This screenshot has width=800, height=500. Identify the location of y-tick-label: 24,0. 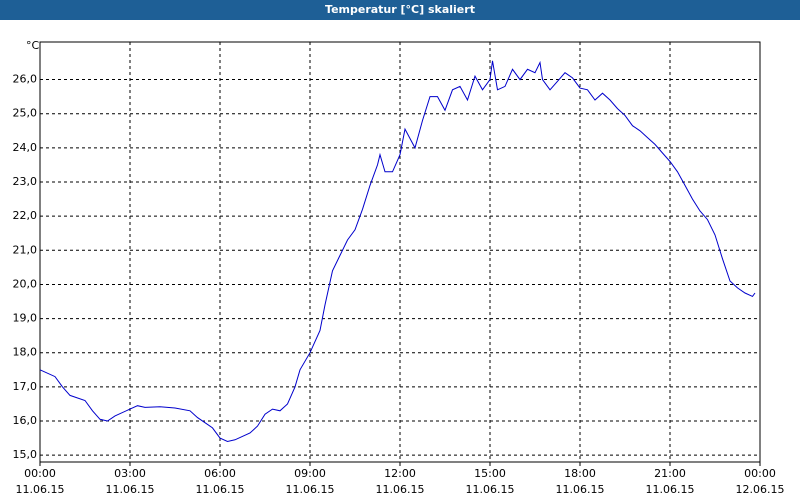
(25, 147).